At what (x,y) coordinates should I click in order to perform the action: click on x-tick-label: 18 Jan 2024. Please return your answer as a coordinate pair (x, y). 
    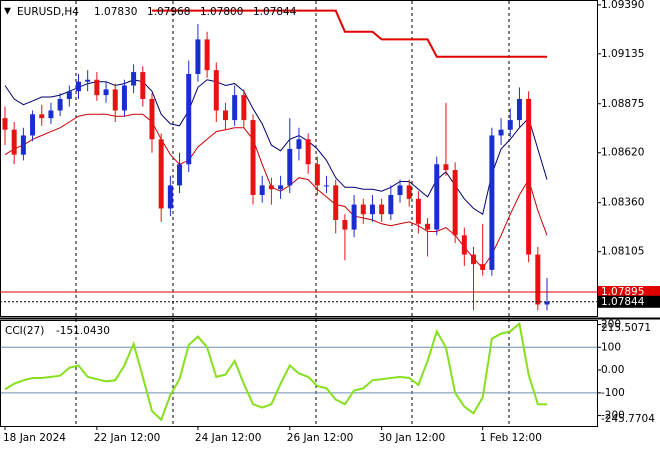
    Looking at the image, I should click on (34, 438).